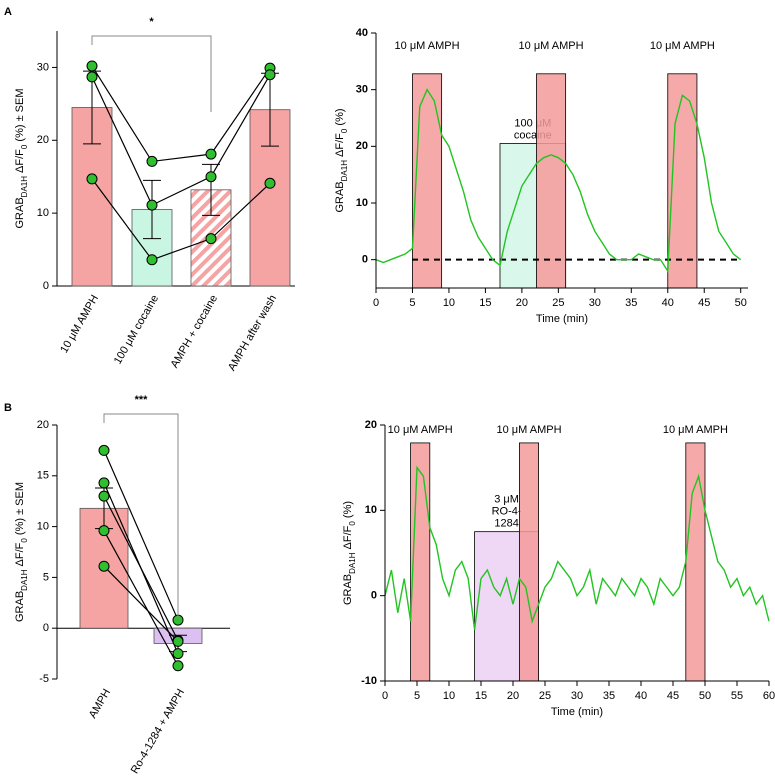 The width and height of the screenshot is (775, 778). I want to click on x-tick-label: 55, so click(737, 696).